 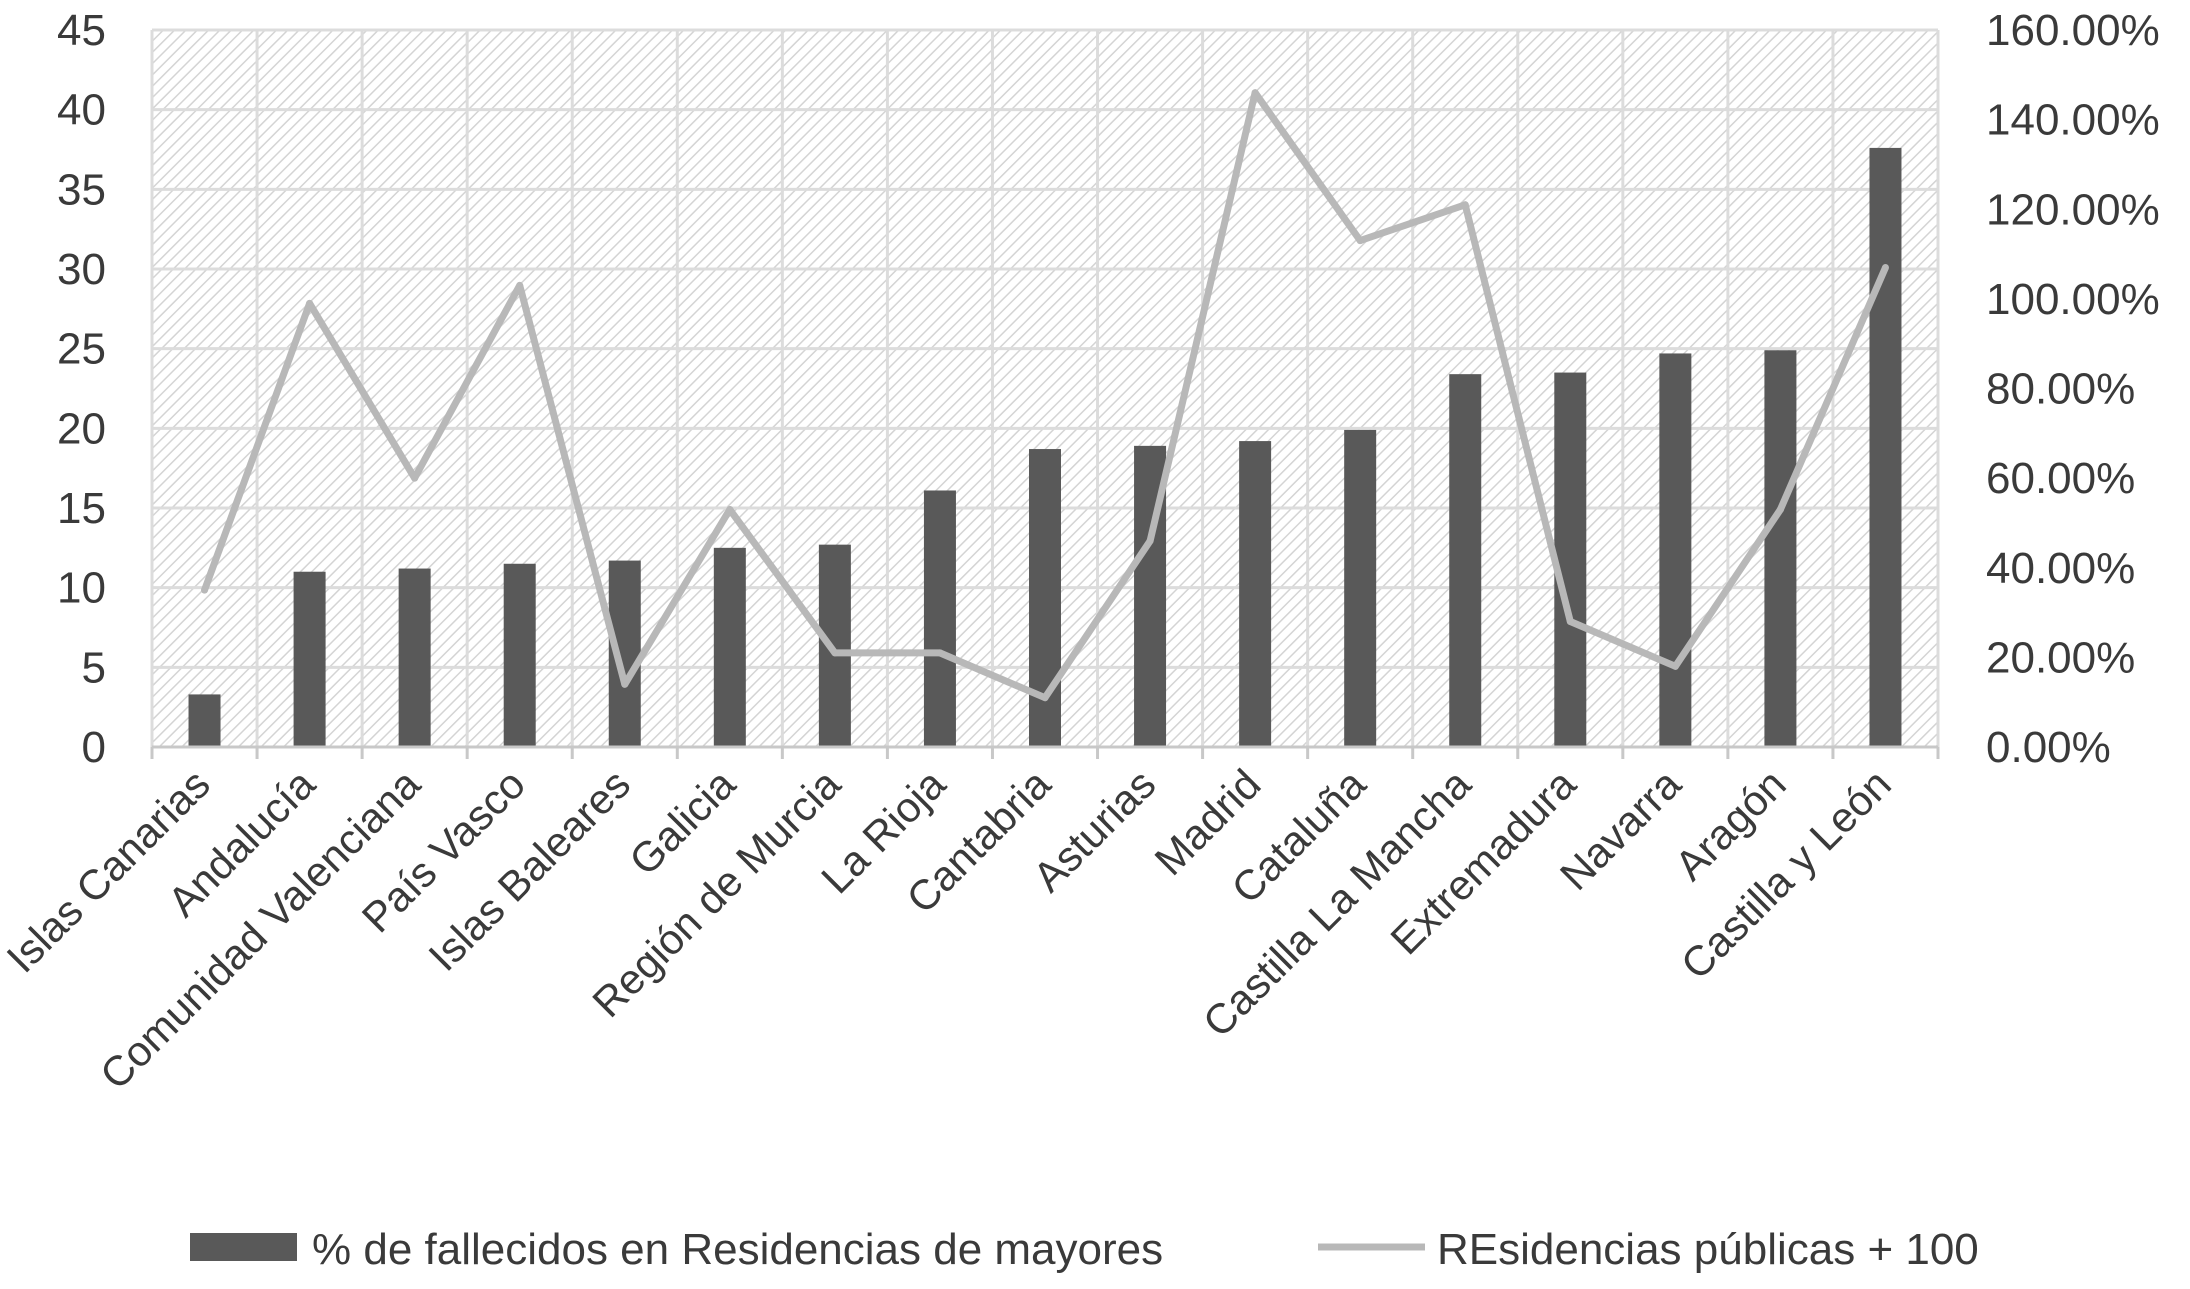 What do you see at coordinates (2073, 299) in the screenshot?
I see `right-tick-label: 100.00%` at bounding box center [2073, 299].